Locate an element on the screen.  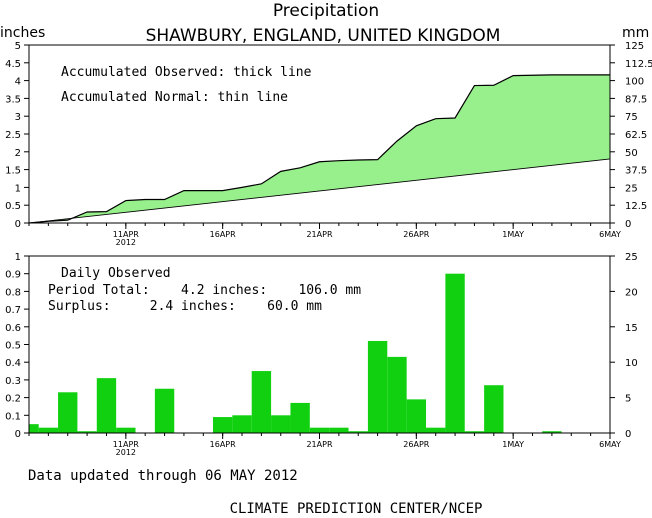
y-right-tick-label: 15 is located at coordinates (631, 328).